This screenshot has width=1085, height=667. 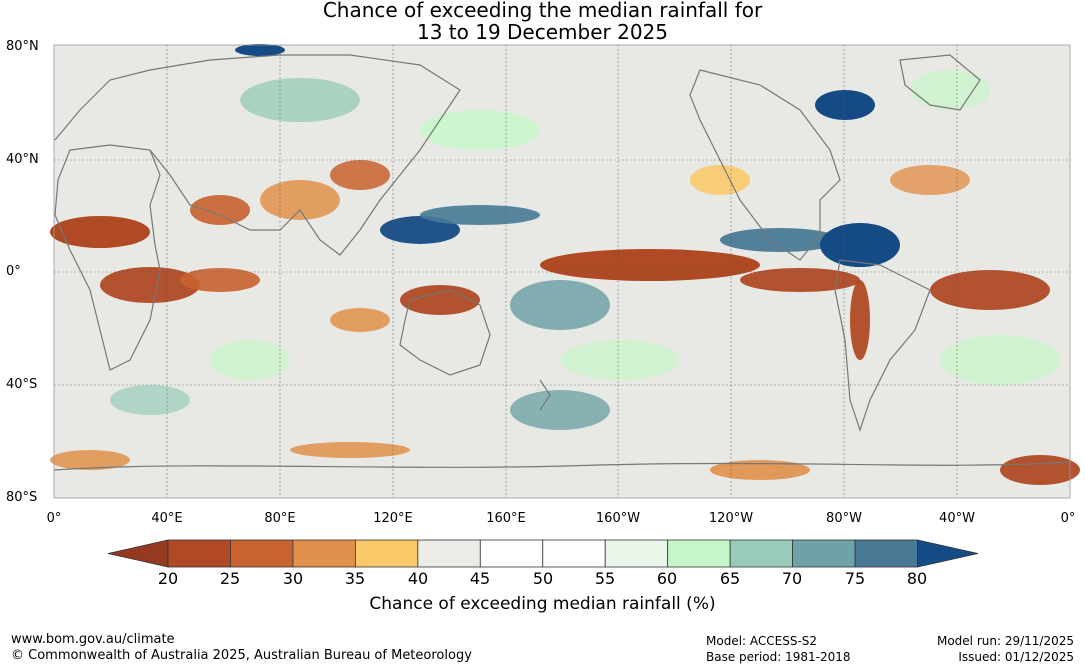 What do you see at coordinates (542, 32) in the screenshot?
I see `map-title-line-2: 13 to 19 December 2025` at bounding box center [542, 32].